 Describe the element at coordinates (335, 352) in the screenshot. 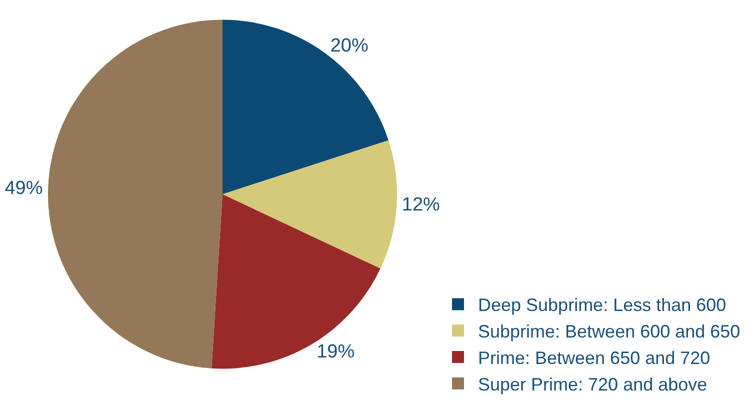

I see `data-label: 19%` at that location.